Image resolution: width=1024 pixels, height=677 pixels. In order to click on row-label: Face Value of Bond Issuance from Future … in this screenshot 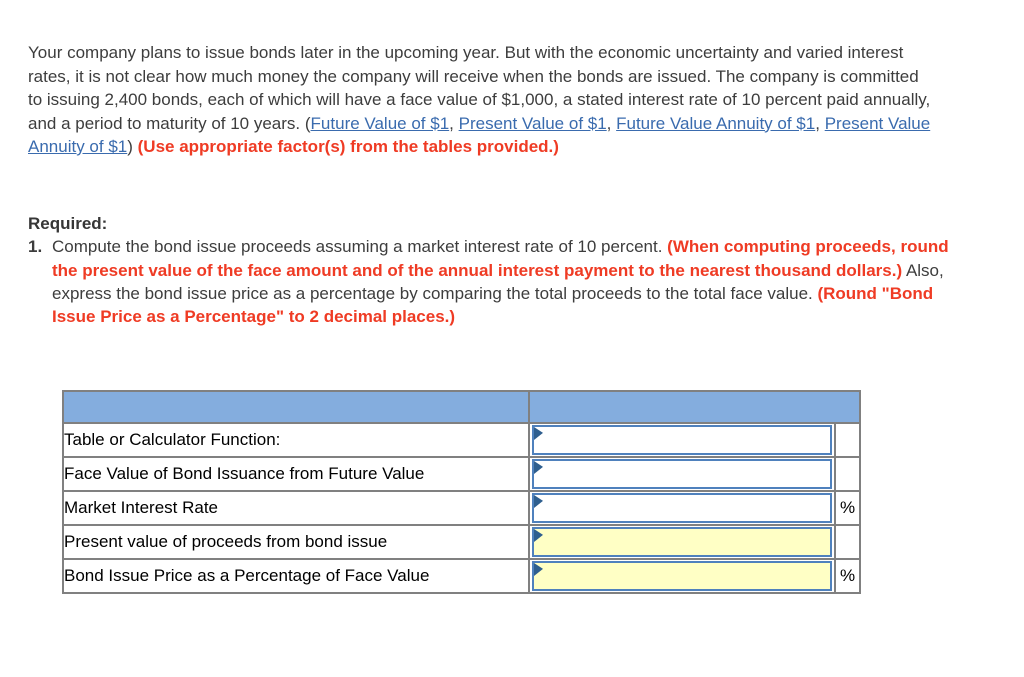, I will do `click(296, 474)`.